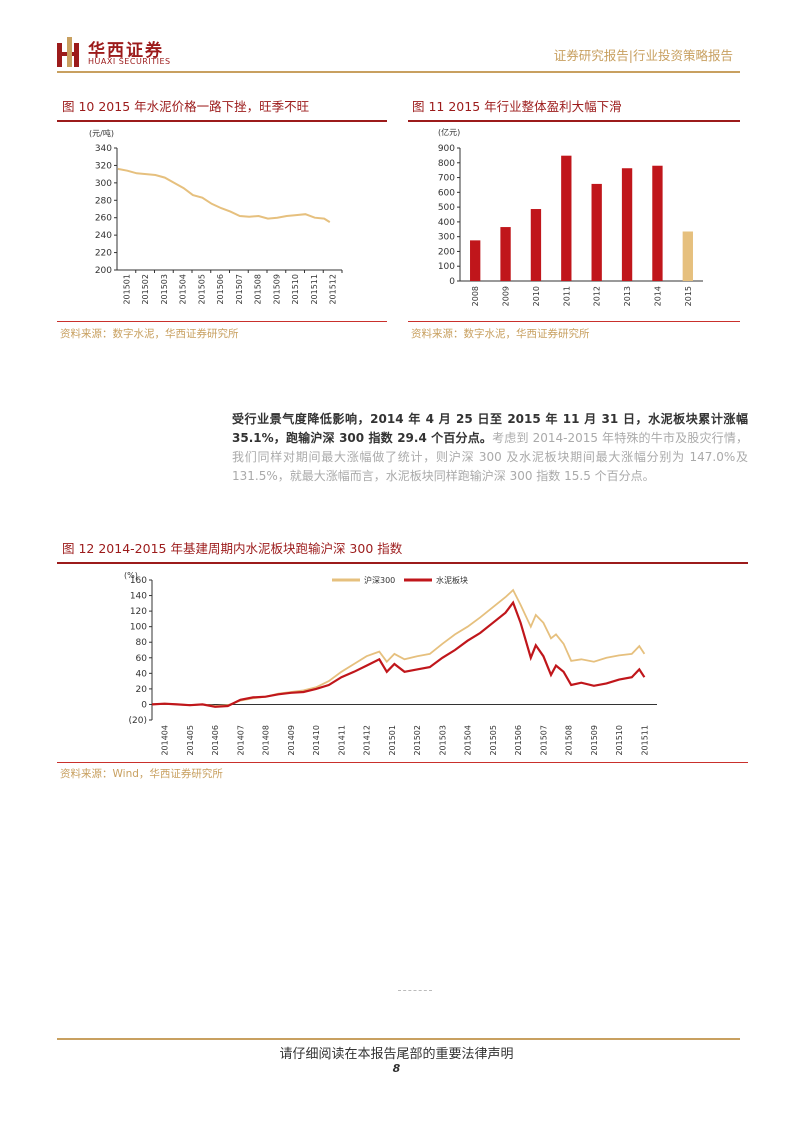  I want to click on header-divider, so click(398, 72).